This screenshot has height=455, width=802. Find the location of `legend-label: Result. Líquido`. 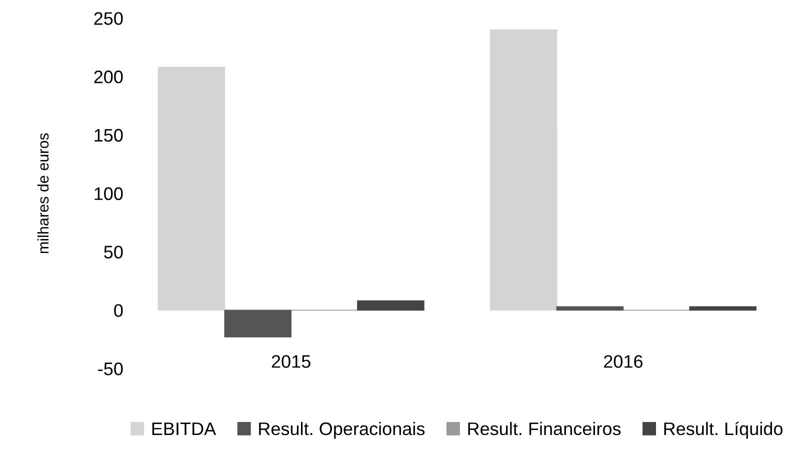

legend-label: Result. Líquido is located at coordinates (723, 430).